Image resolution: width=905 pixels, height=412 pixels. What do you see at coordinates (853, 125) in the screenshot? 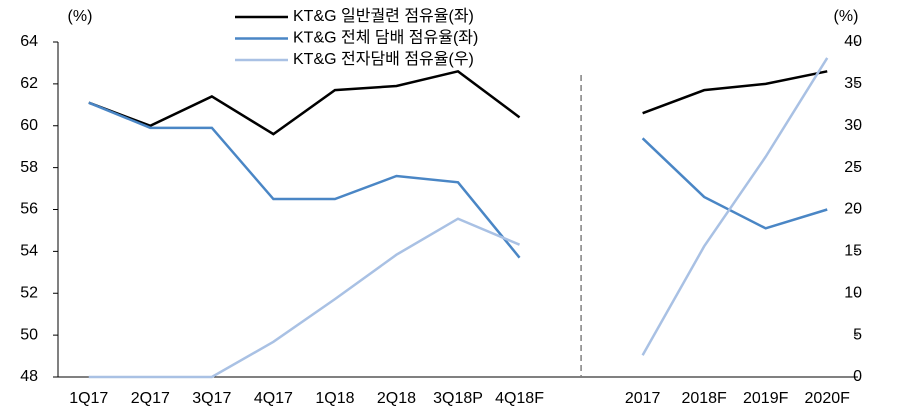
I see `y2-tick-label: 30` at bounding box center [853, 125].